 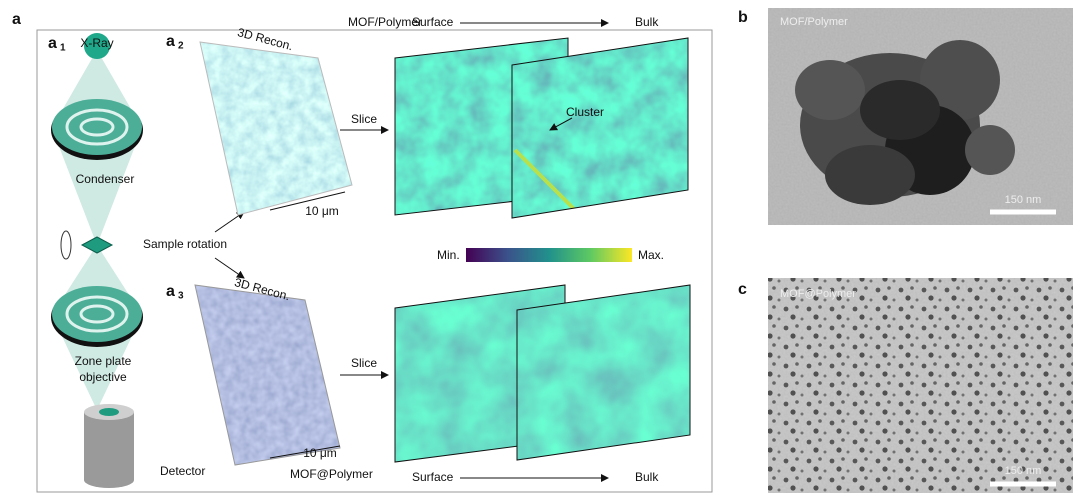 What do you see at coordinates (818, 294) in the screenshot?
I see `image-label: MOF@Polymer` at bounding box center [818, 294].